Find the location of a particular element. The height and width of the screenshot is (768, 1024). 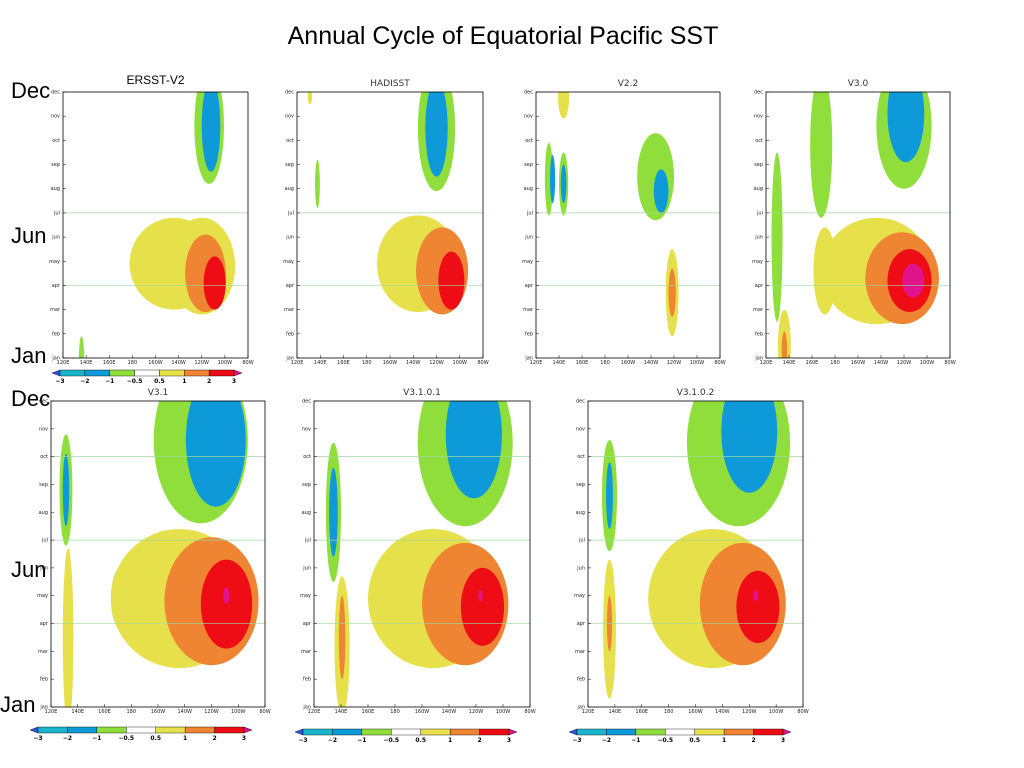

x-tick-label: 80W is located at coordinates (529, 712).